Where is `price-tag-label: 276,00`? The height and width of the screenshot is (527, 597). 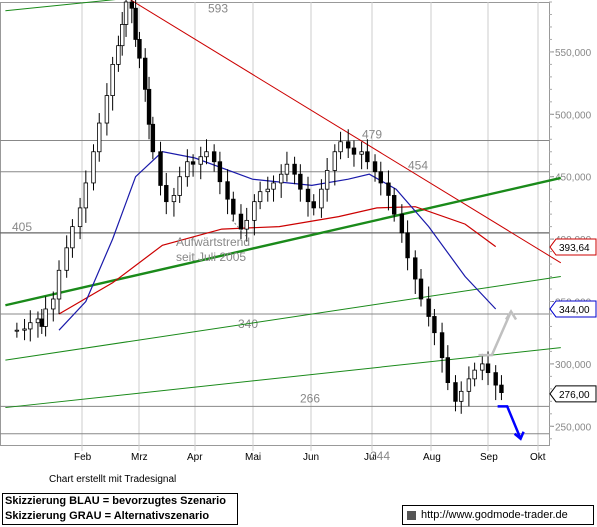
price-tag-label: 276,00 is located at coordinates (574, 395).